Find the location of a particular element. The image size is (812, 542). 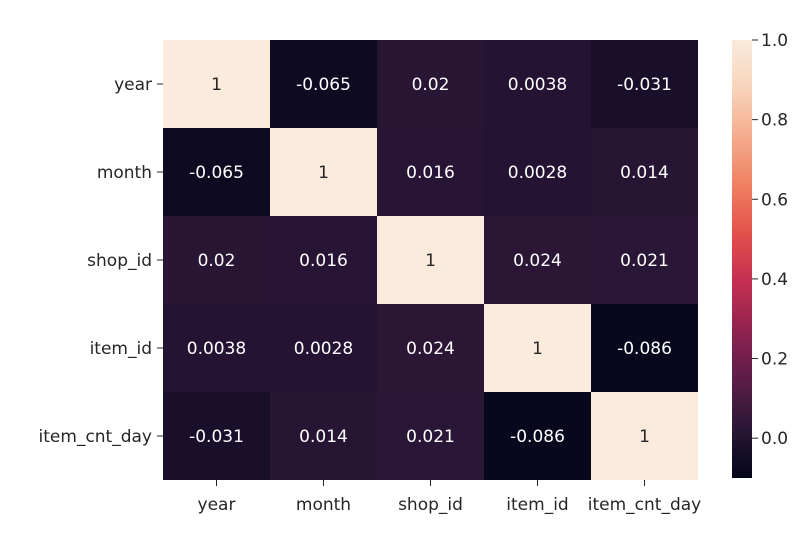

x-tick-label: month is located at coordinates (323, 505).